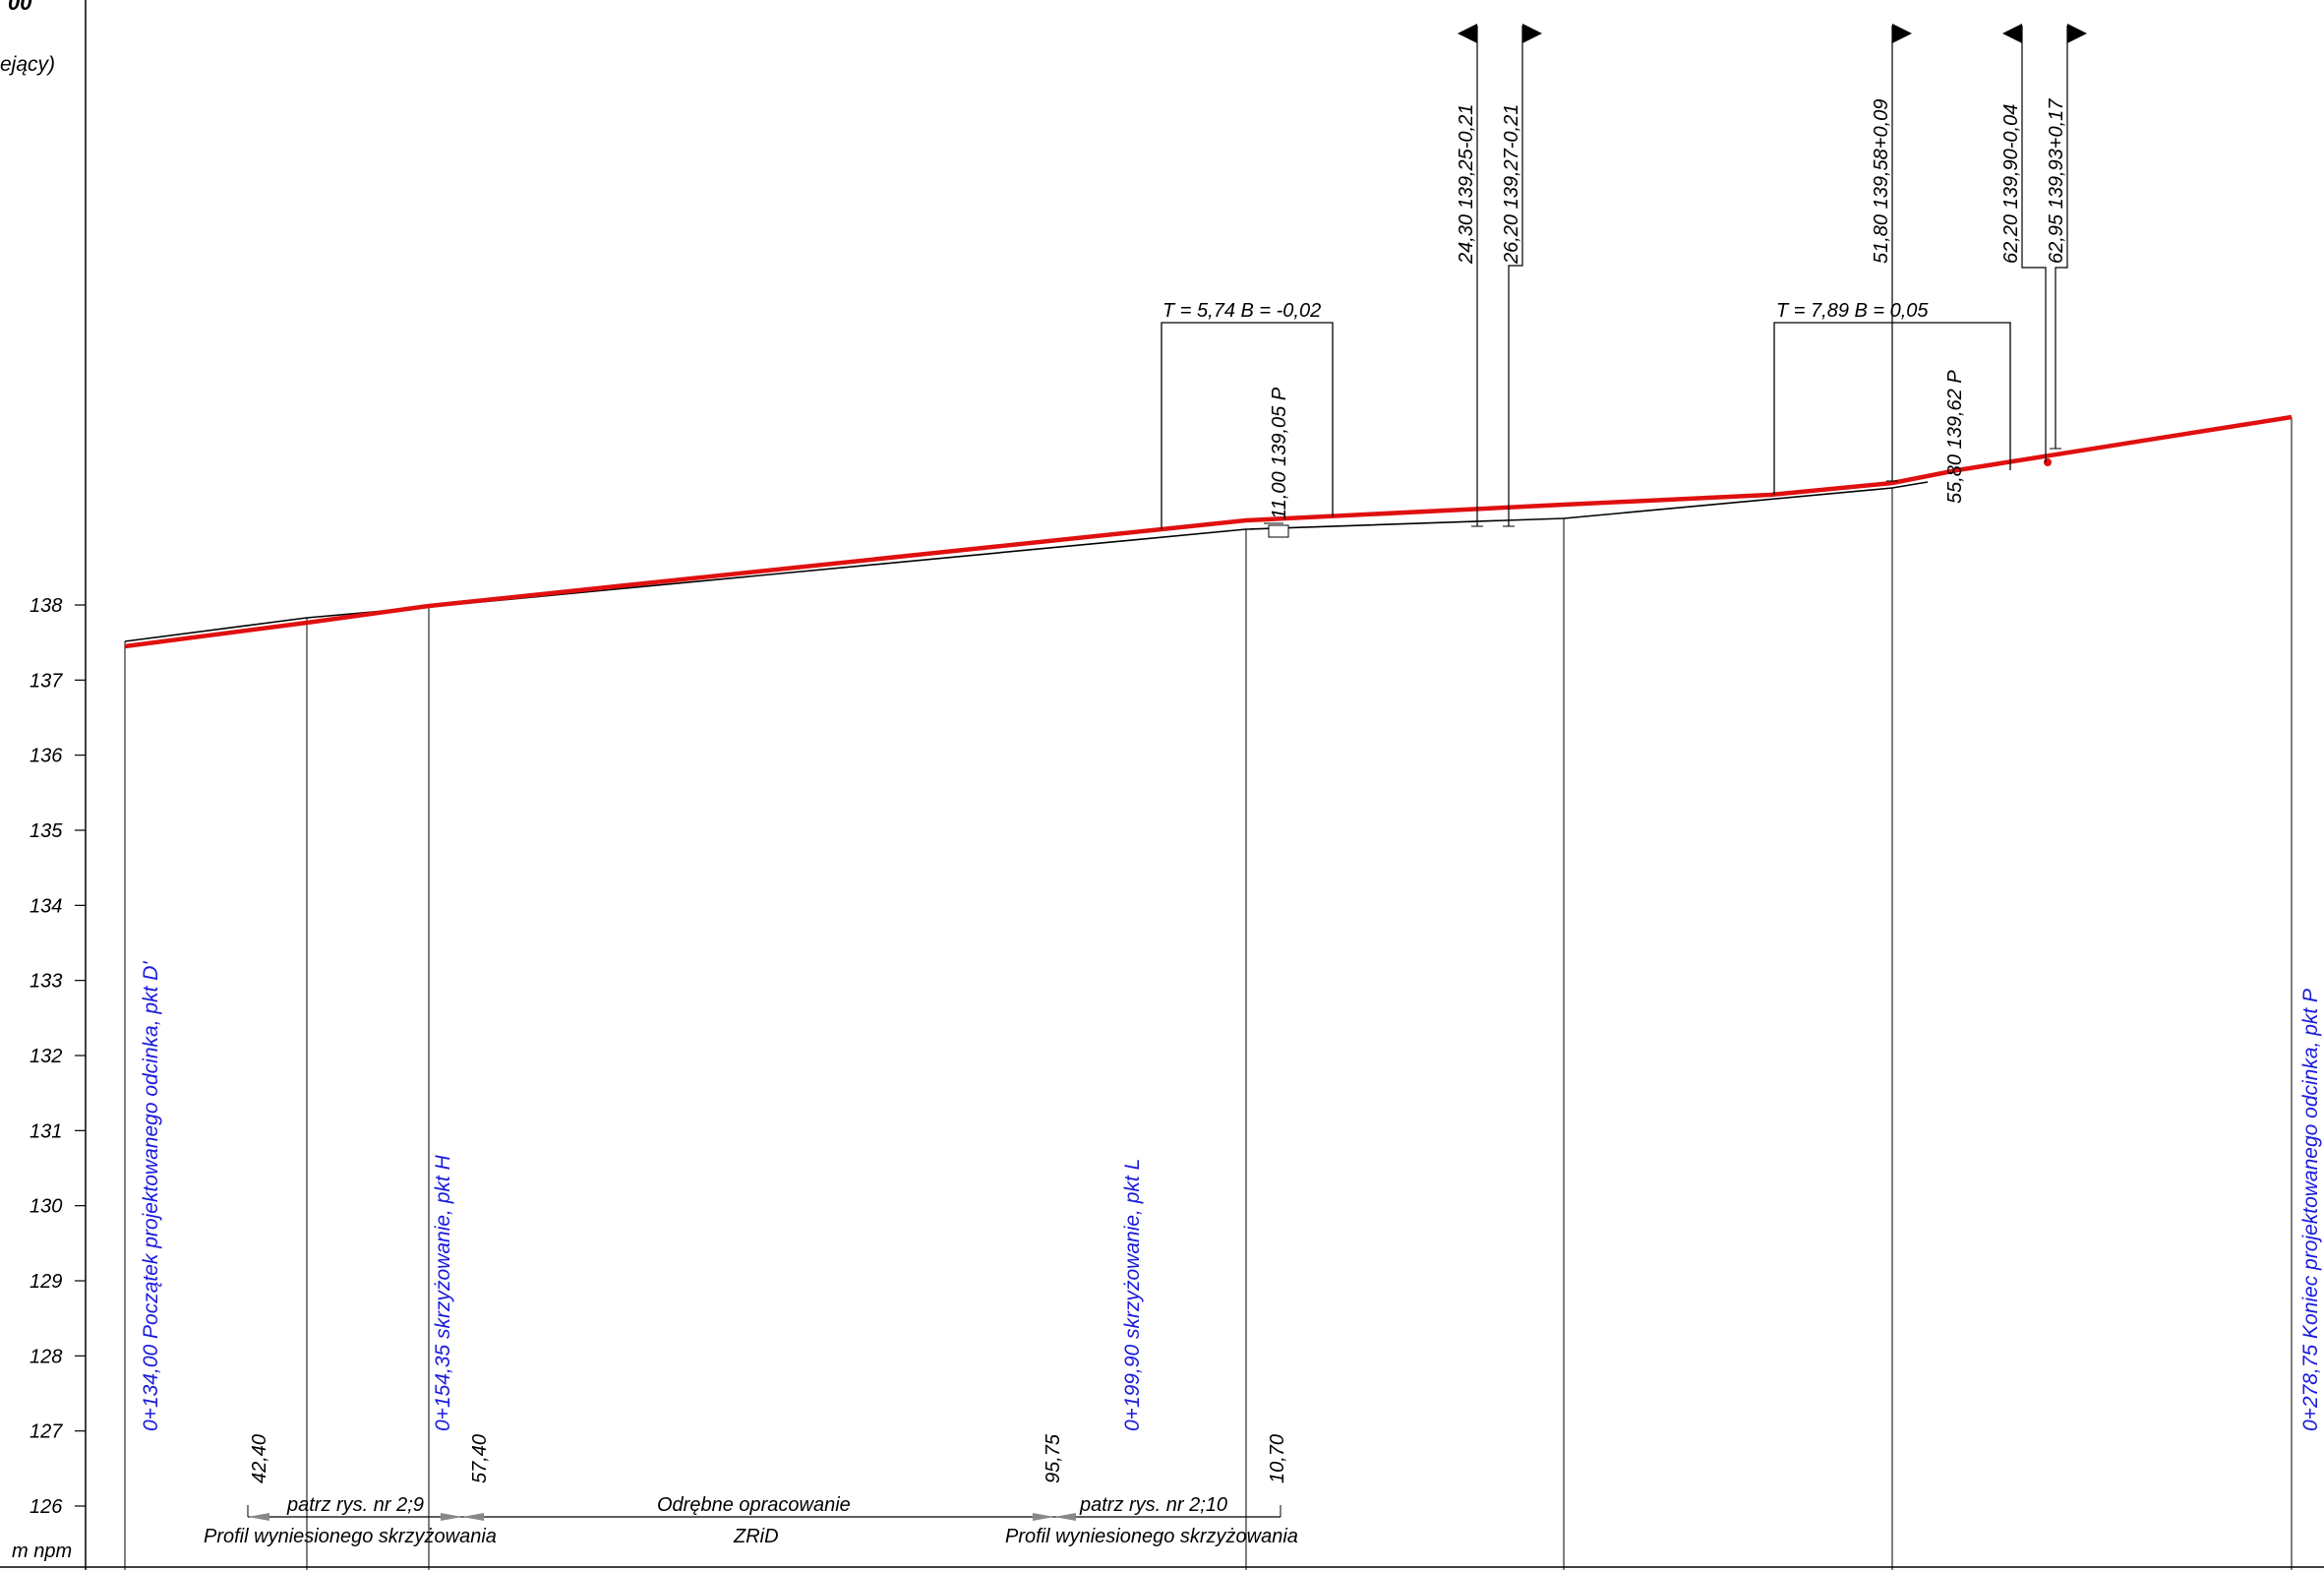 The width and height of the screenshot is (2324, 1570). I want to click on point-label-1: 11,00 139,05 P, so click(1277, 462).